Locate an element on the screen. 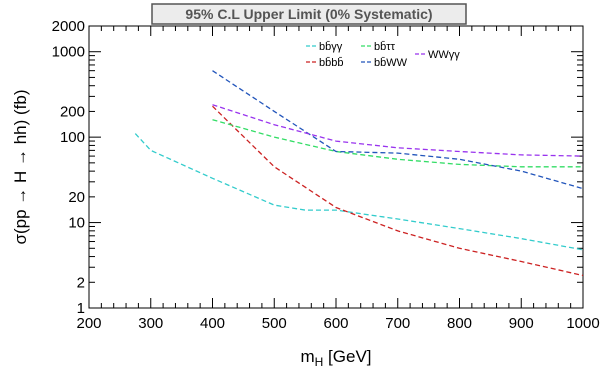 The width and height of the screenshot is (605, 371). x-tick-label: 300 is located at coordinates (150, 323).